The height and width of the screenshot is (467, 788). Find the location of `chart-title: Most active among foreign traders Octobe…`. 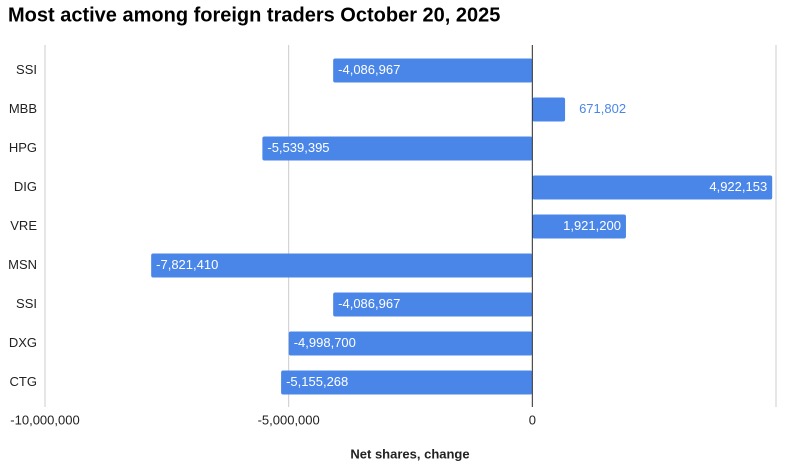

chart-title: Most active among foreign traders Octobe… is located at coordinates (254, 15).